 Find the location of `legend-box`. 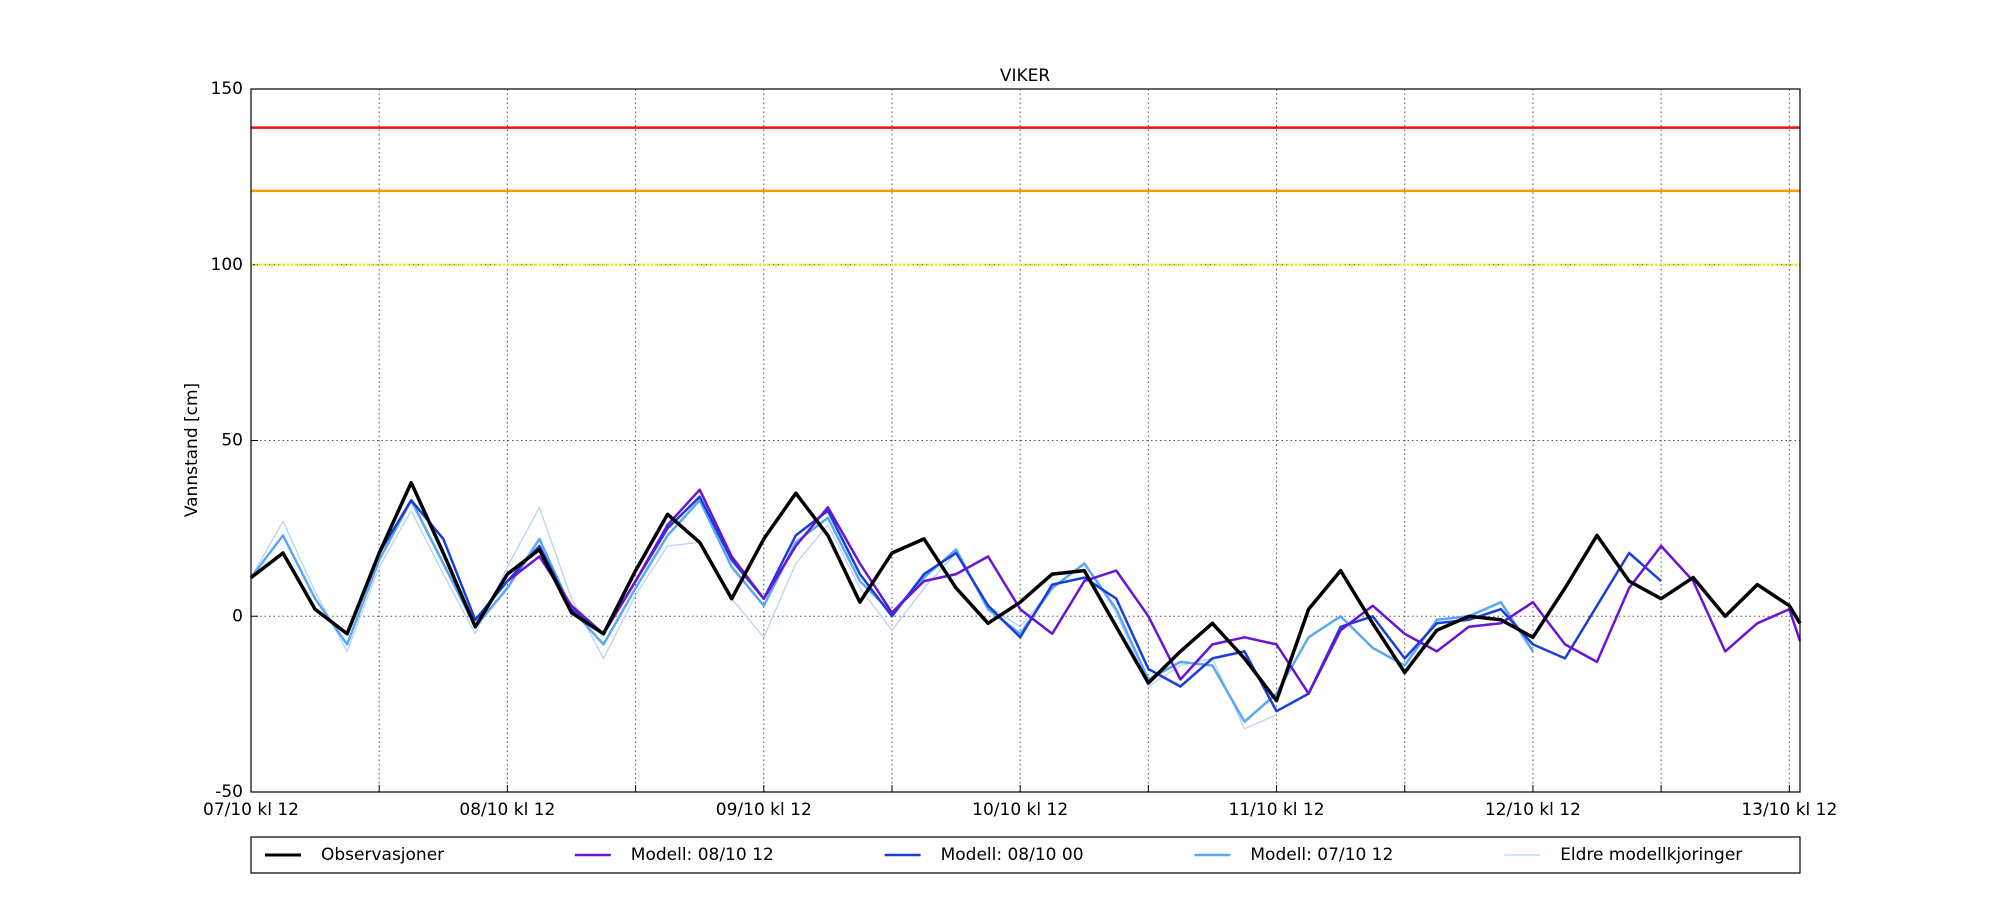

legend-box is located at coordinates (1025, 855).